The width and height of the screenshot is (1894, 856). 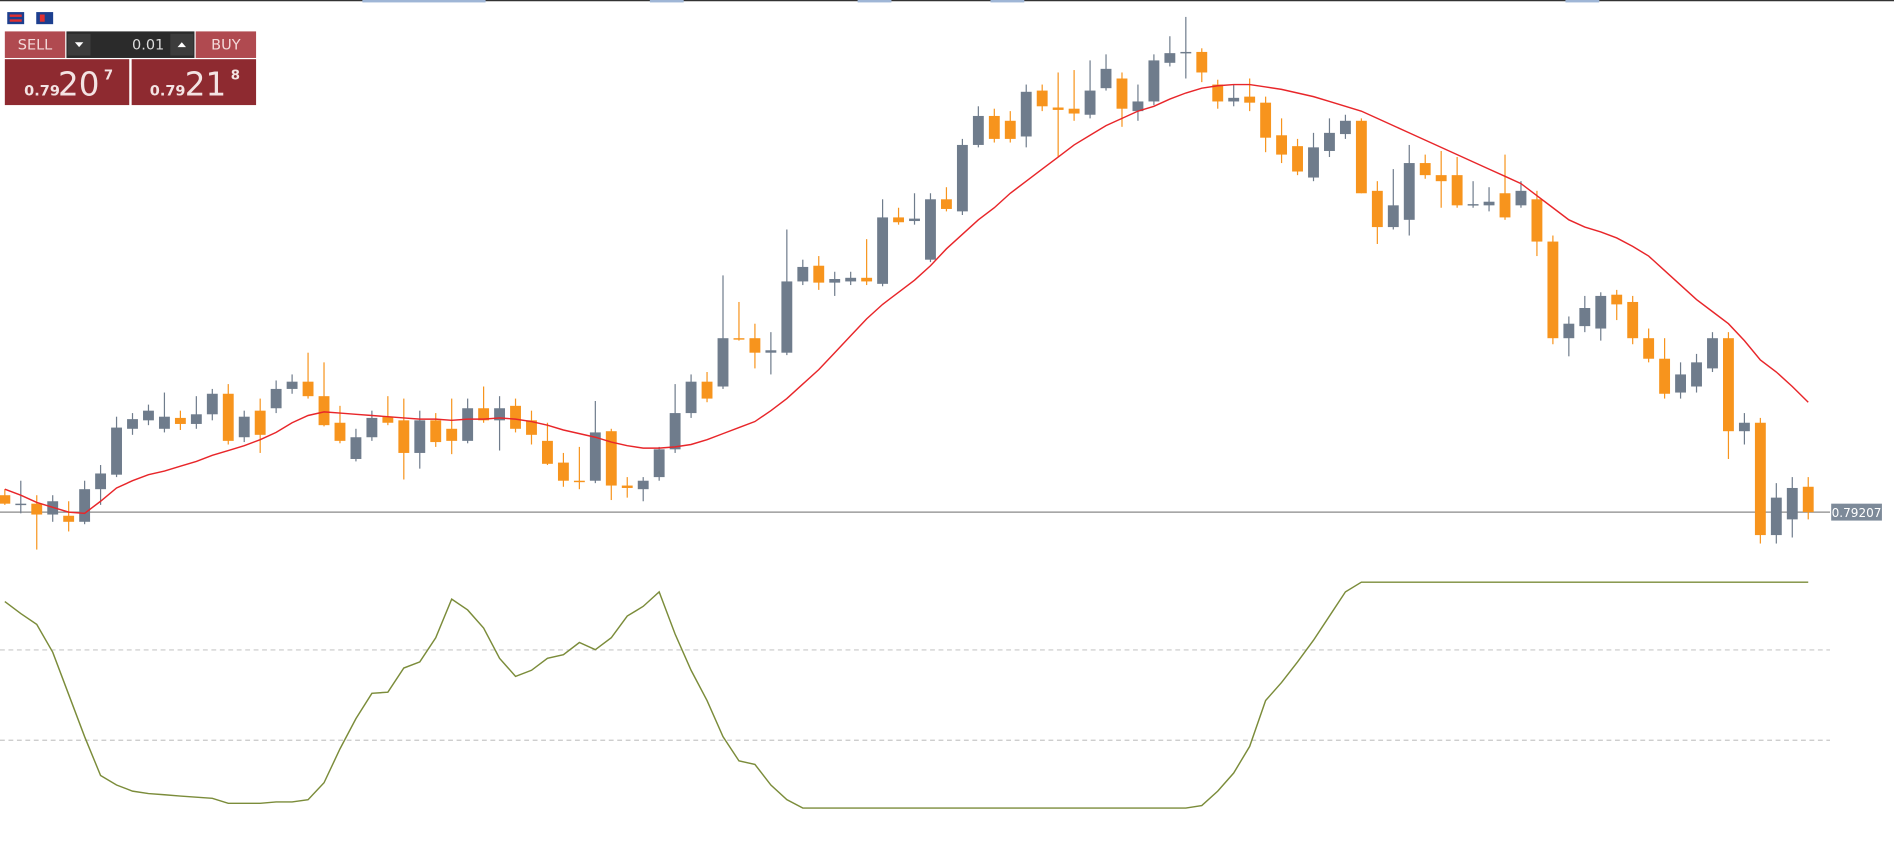 What do you see at coordinates (194, 82) in the screenshot?
I see `buy-price-box` at bounding box center [194, 82].